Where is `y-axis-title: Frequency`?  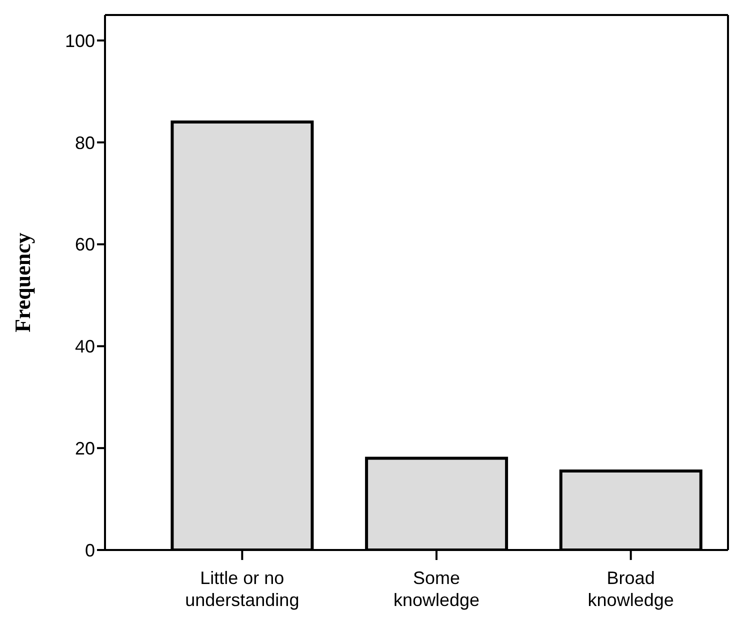
y-axis-title: Frequency is located at coordinates (22, 282).